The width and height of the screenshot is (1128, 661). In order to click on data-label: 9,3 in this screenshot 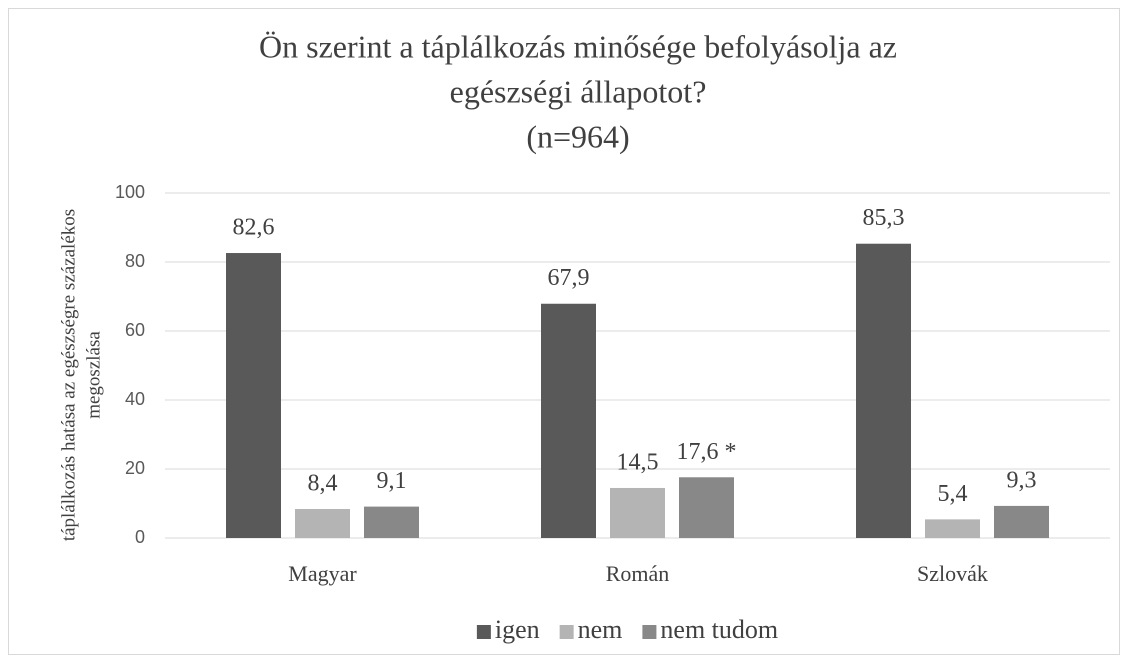, I will do `click(1022, 480)`.